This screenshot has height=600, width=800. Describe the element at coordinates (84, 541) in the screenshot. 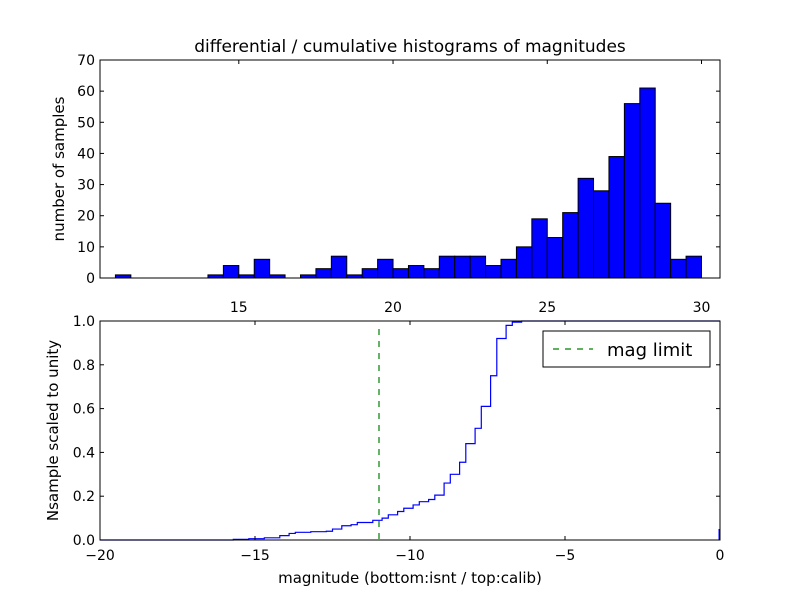

I see `y-tick-label: 0.0` at that location.